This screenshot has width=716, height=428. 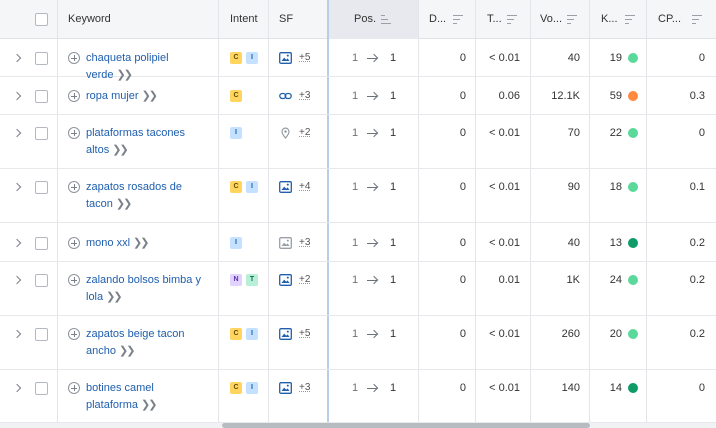 I want to click on serp-features-count: +4, so click(x=305, y=186).